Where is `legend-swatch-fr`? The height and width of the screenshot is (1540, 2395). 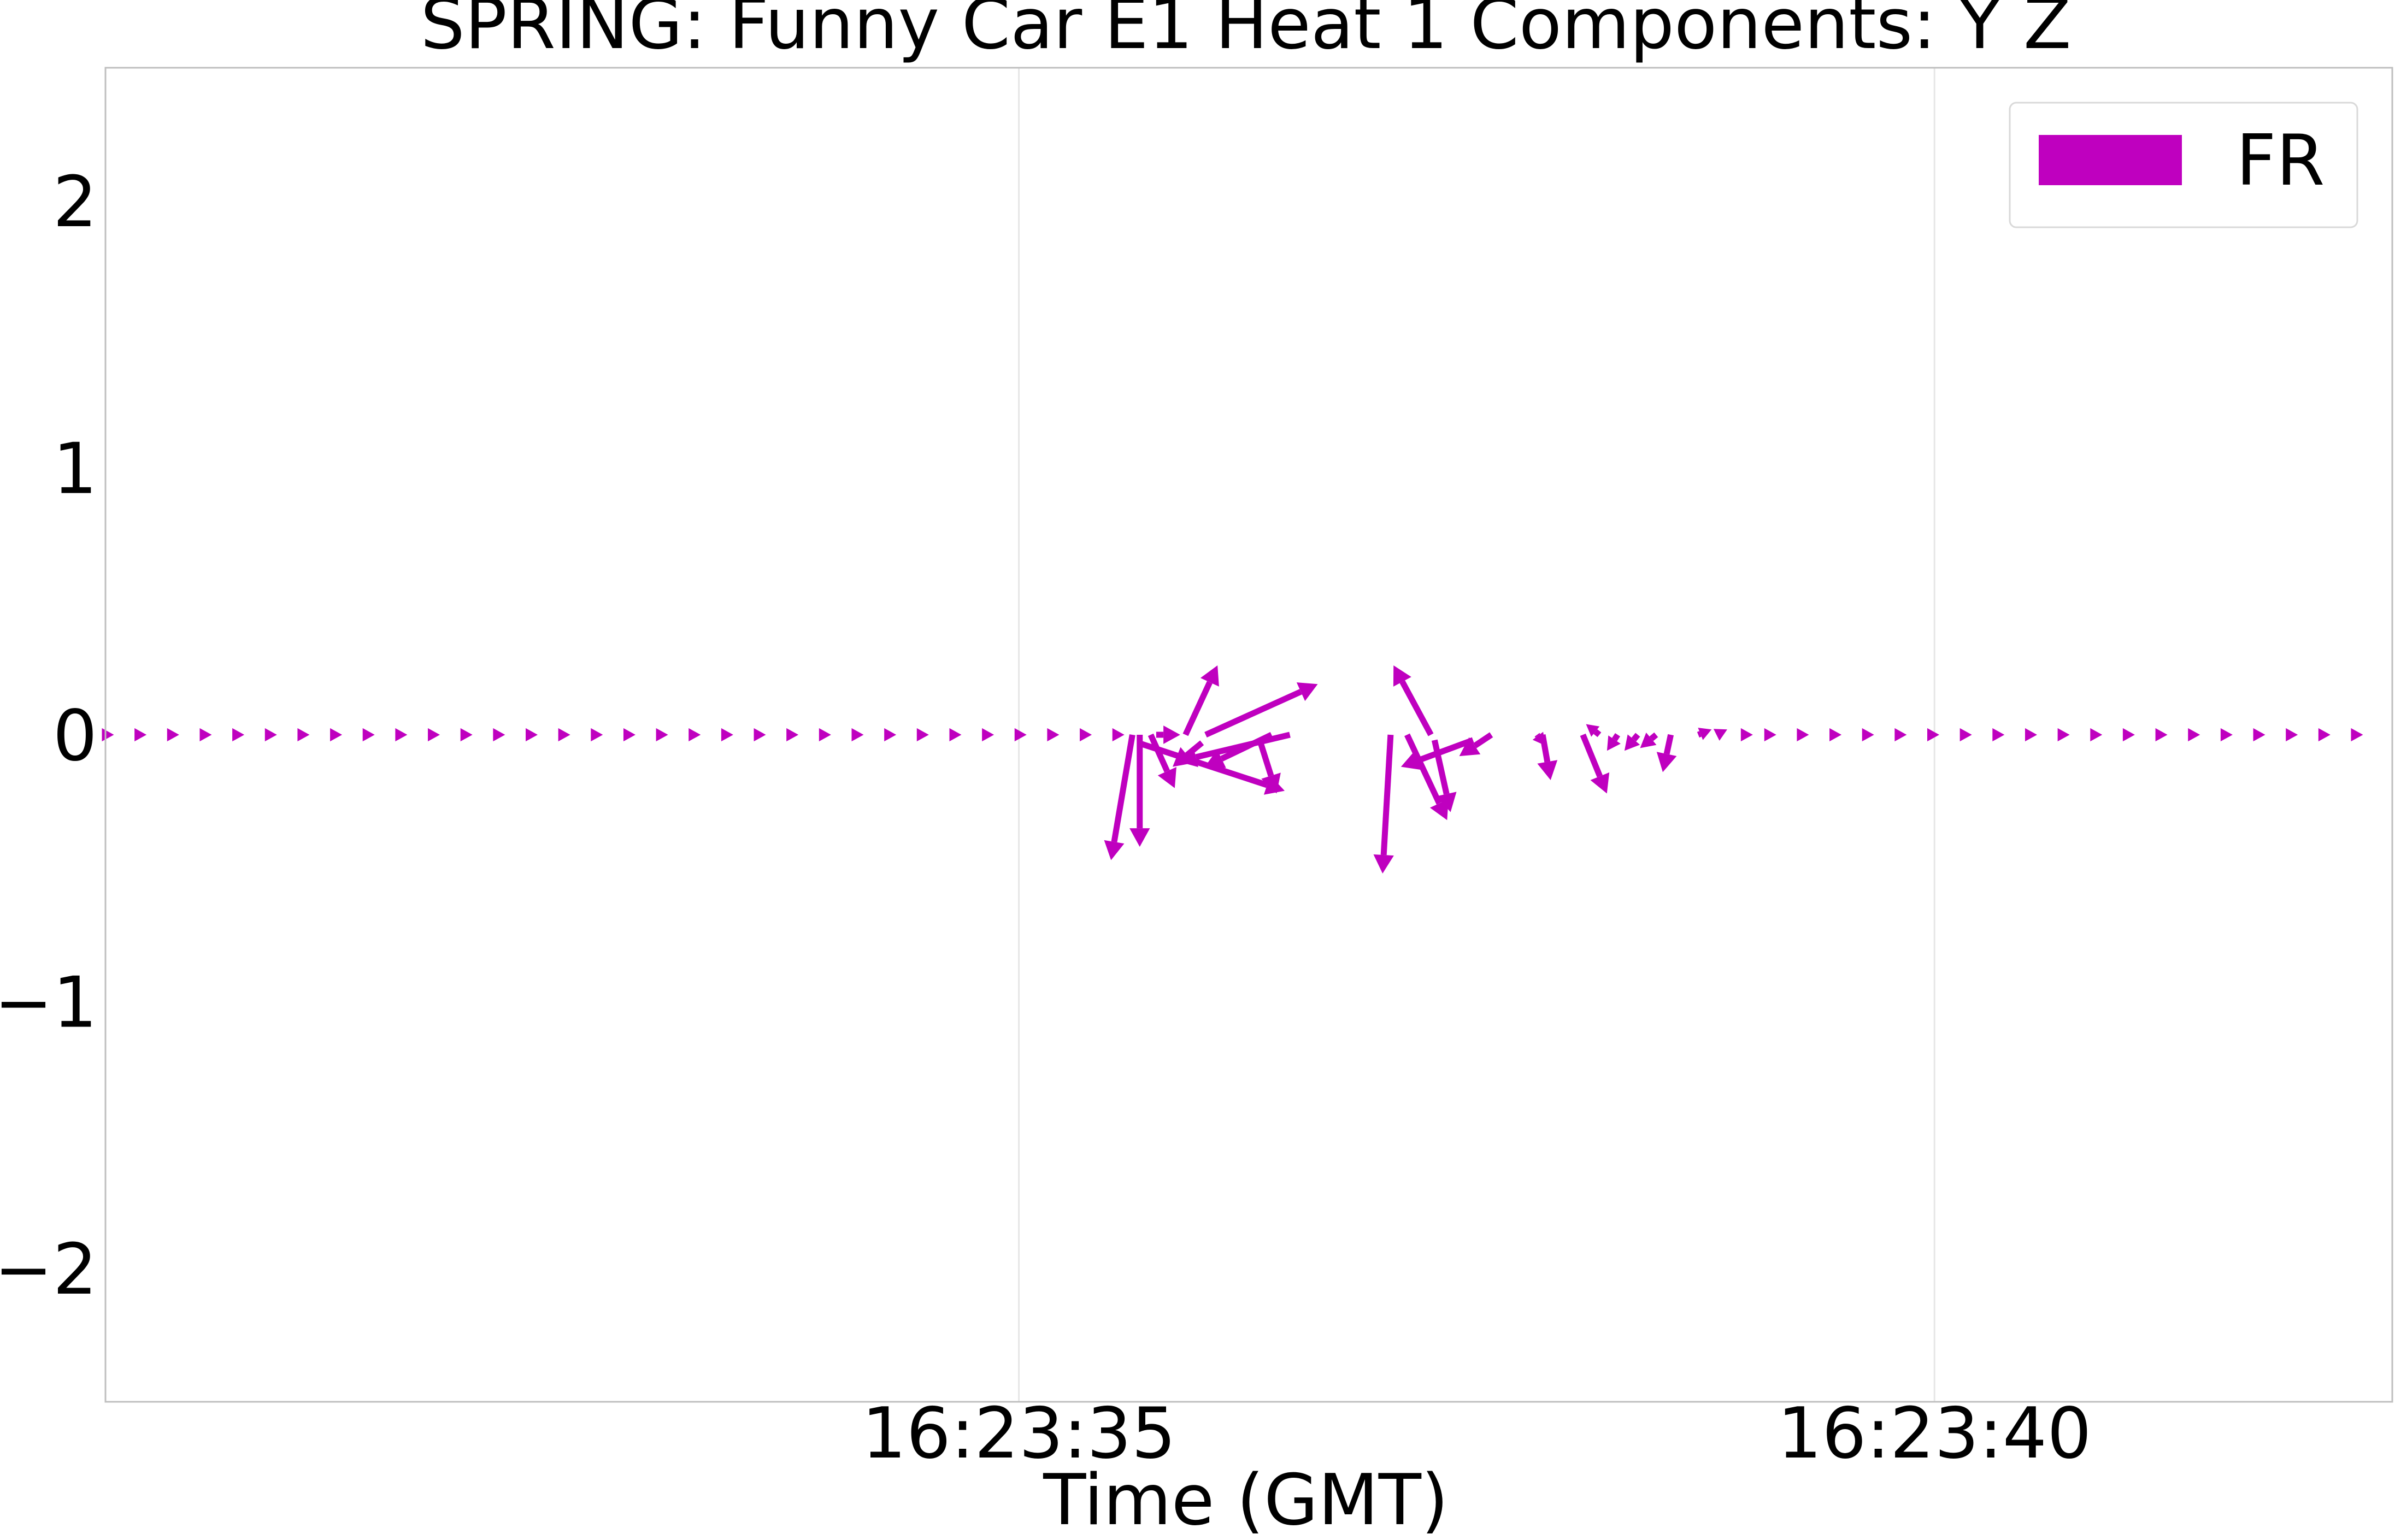
legend-swatch-fr is located at coordinates (2110, 160).